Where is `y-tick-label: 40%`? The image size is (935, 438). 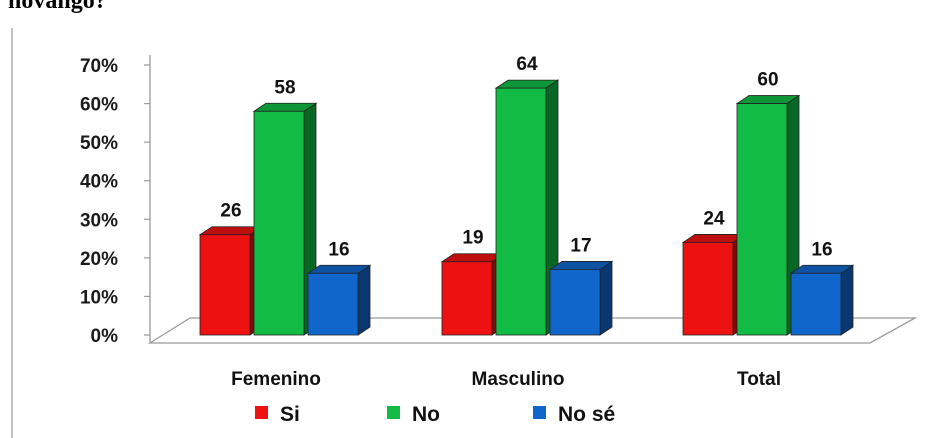 y-tick-label: 40% is located at coordinates (99, 182).